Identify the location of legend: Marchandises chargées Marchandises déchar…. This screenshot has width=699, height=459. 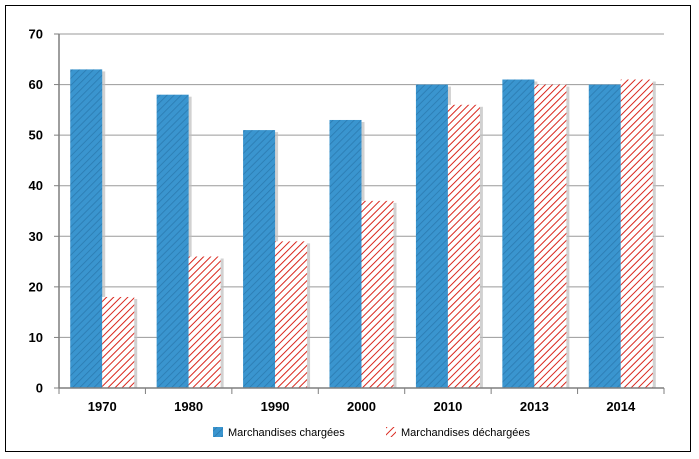
(372, 433).